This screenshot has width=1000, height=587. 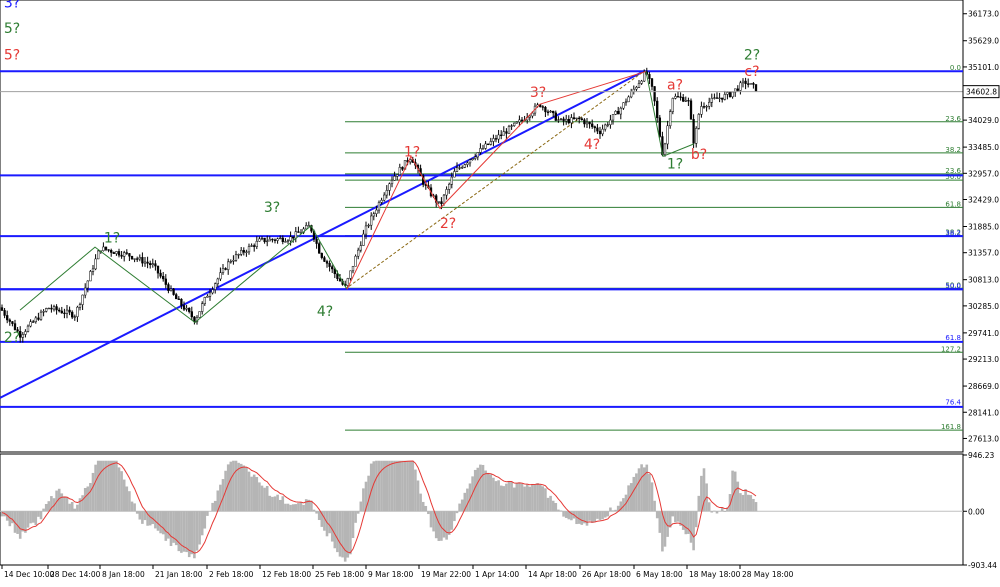 I want to click on x-tick-label-3: 21 Jan 18:00, so click(x=179, y=574).